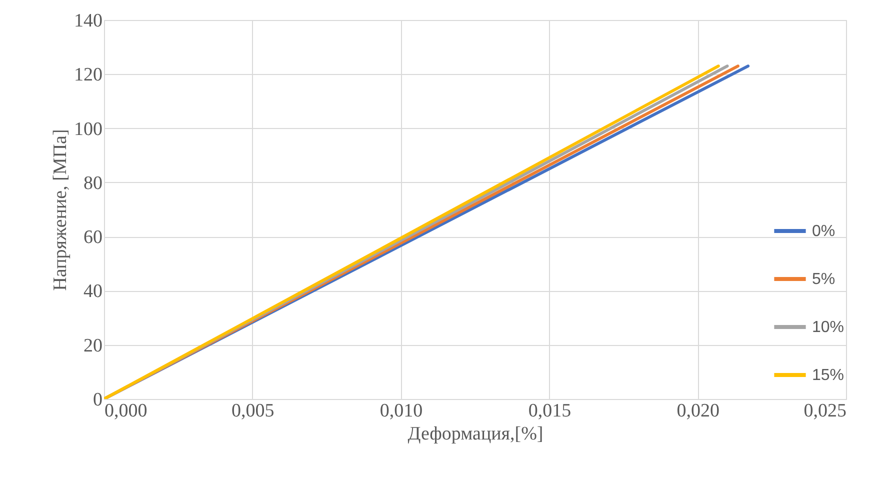 The width and height of the screenshot is (884, 489). I want to click on x-tick-label: 0,010, so click(401, 411).